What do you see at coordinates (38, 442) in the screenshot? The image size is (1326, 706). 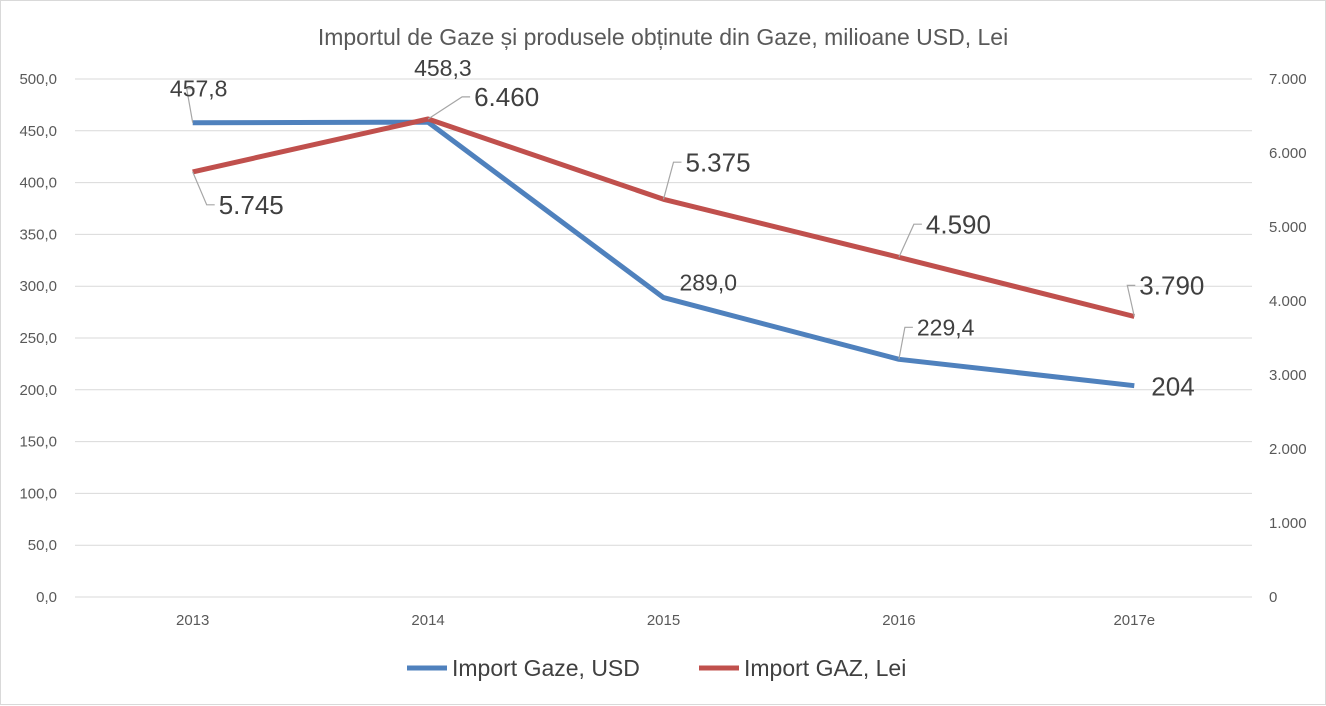 I see `left-axis-tick-label: 150,0` at bounding box center [38, 442].